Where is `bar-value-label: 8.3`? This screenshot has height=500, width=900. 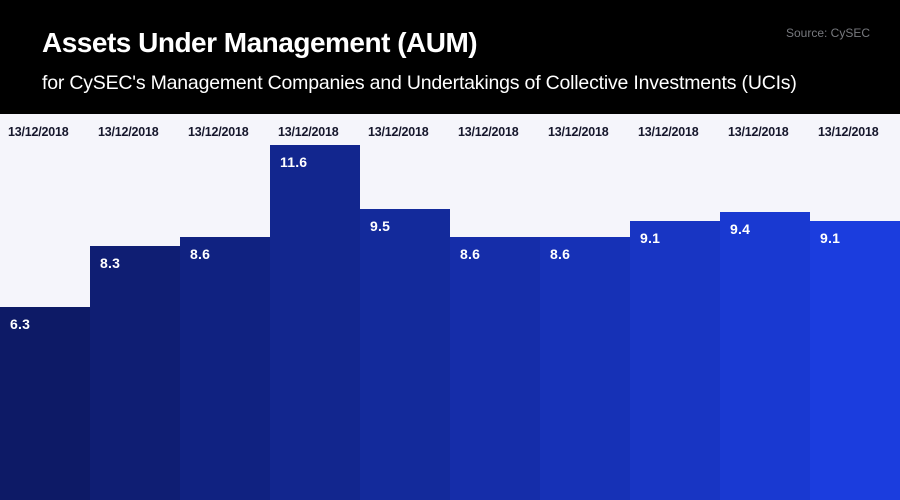 bar-value-label: 8.3 is located at coordinates (110, 262).